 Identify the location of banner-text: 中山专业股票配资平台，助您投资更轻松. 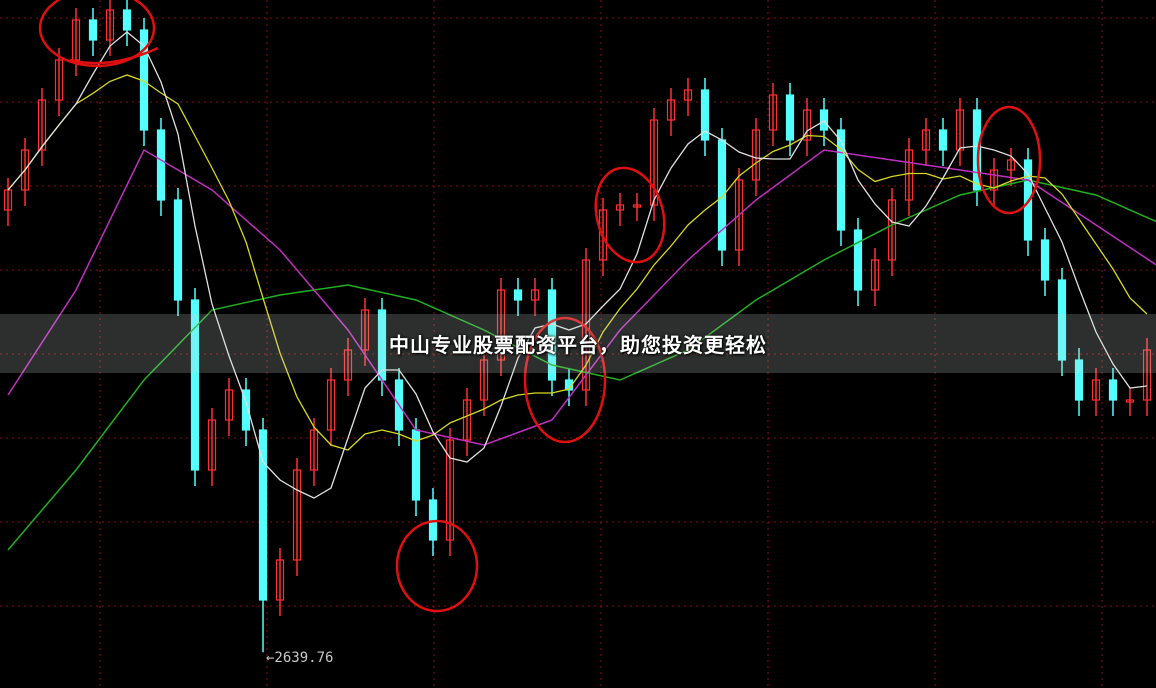
(578, 345).